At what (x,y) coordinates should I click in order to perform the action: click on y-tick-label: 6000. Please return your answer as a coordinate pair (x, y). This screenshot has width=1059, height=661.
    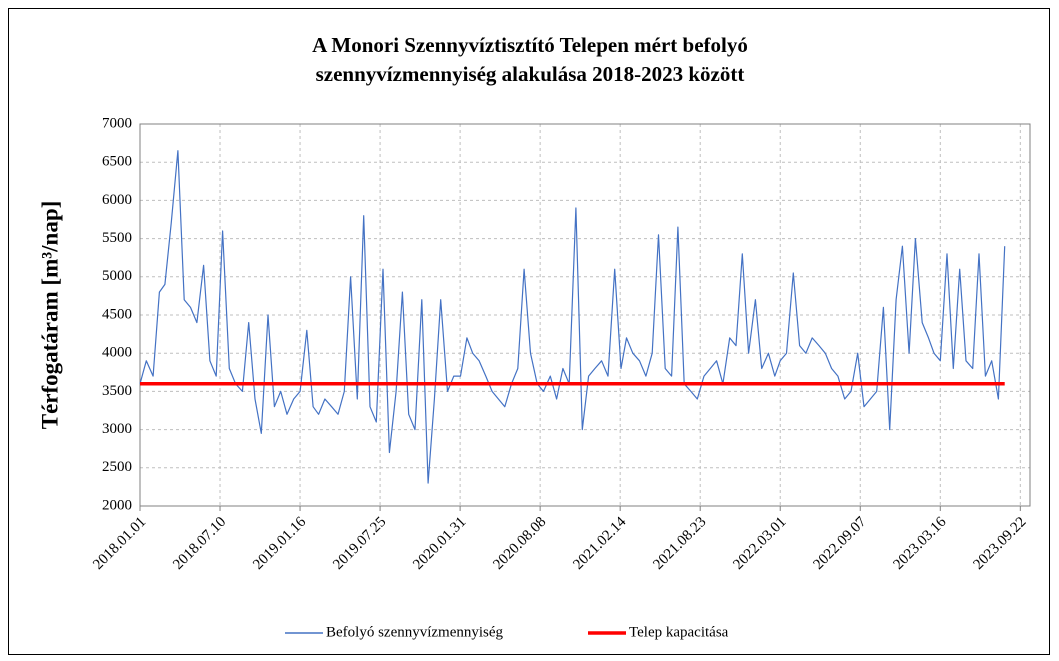
    Looking at the image, I should click on (117, 200).